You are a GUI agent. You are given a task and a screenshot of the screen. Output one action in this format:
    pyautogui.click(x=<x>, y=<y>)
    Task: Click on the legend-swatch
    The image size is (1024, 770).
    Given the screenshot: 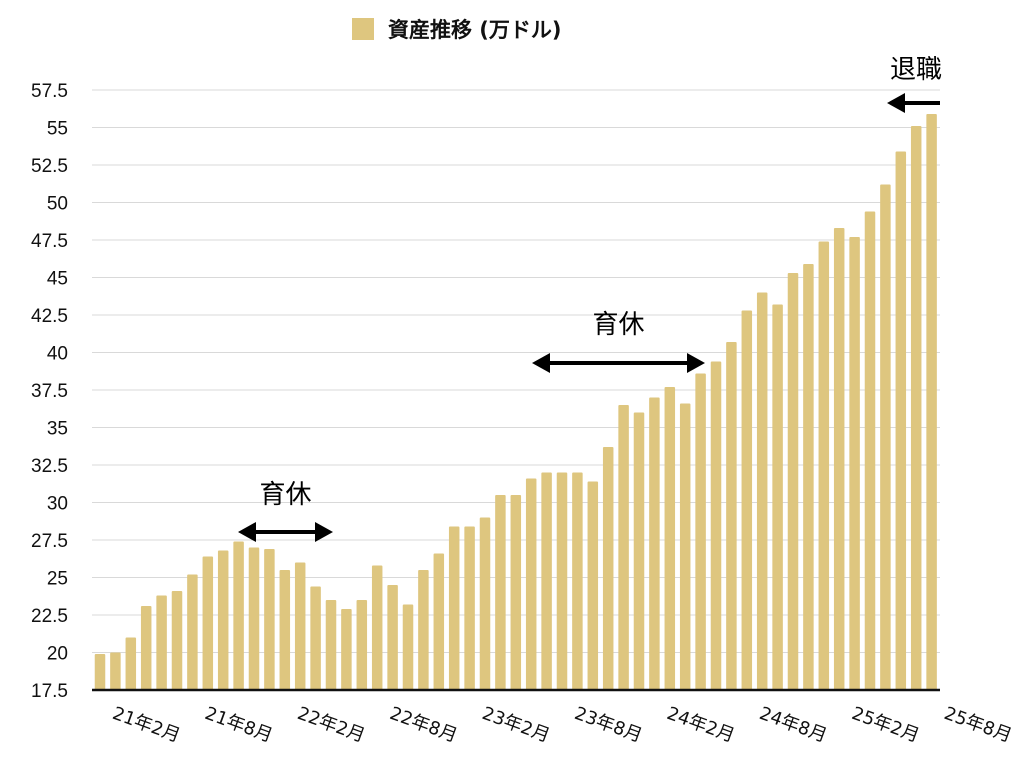 What is the action you would take?
    pyautogui.click(x=363, y=29)
    